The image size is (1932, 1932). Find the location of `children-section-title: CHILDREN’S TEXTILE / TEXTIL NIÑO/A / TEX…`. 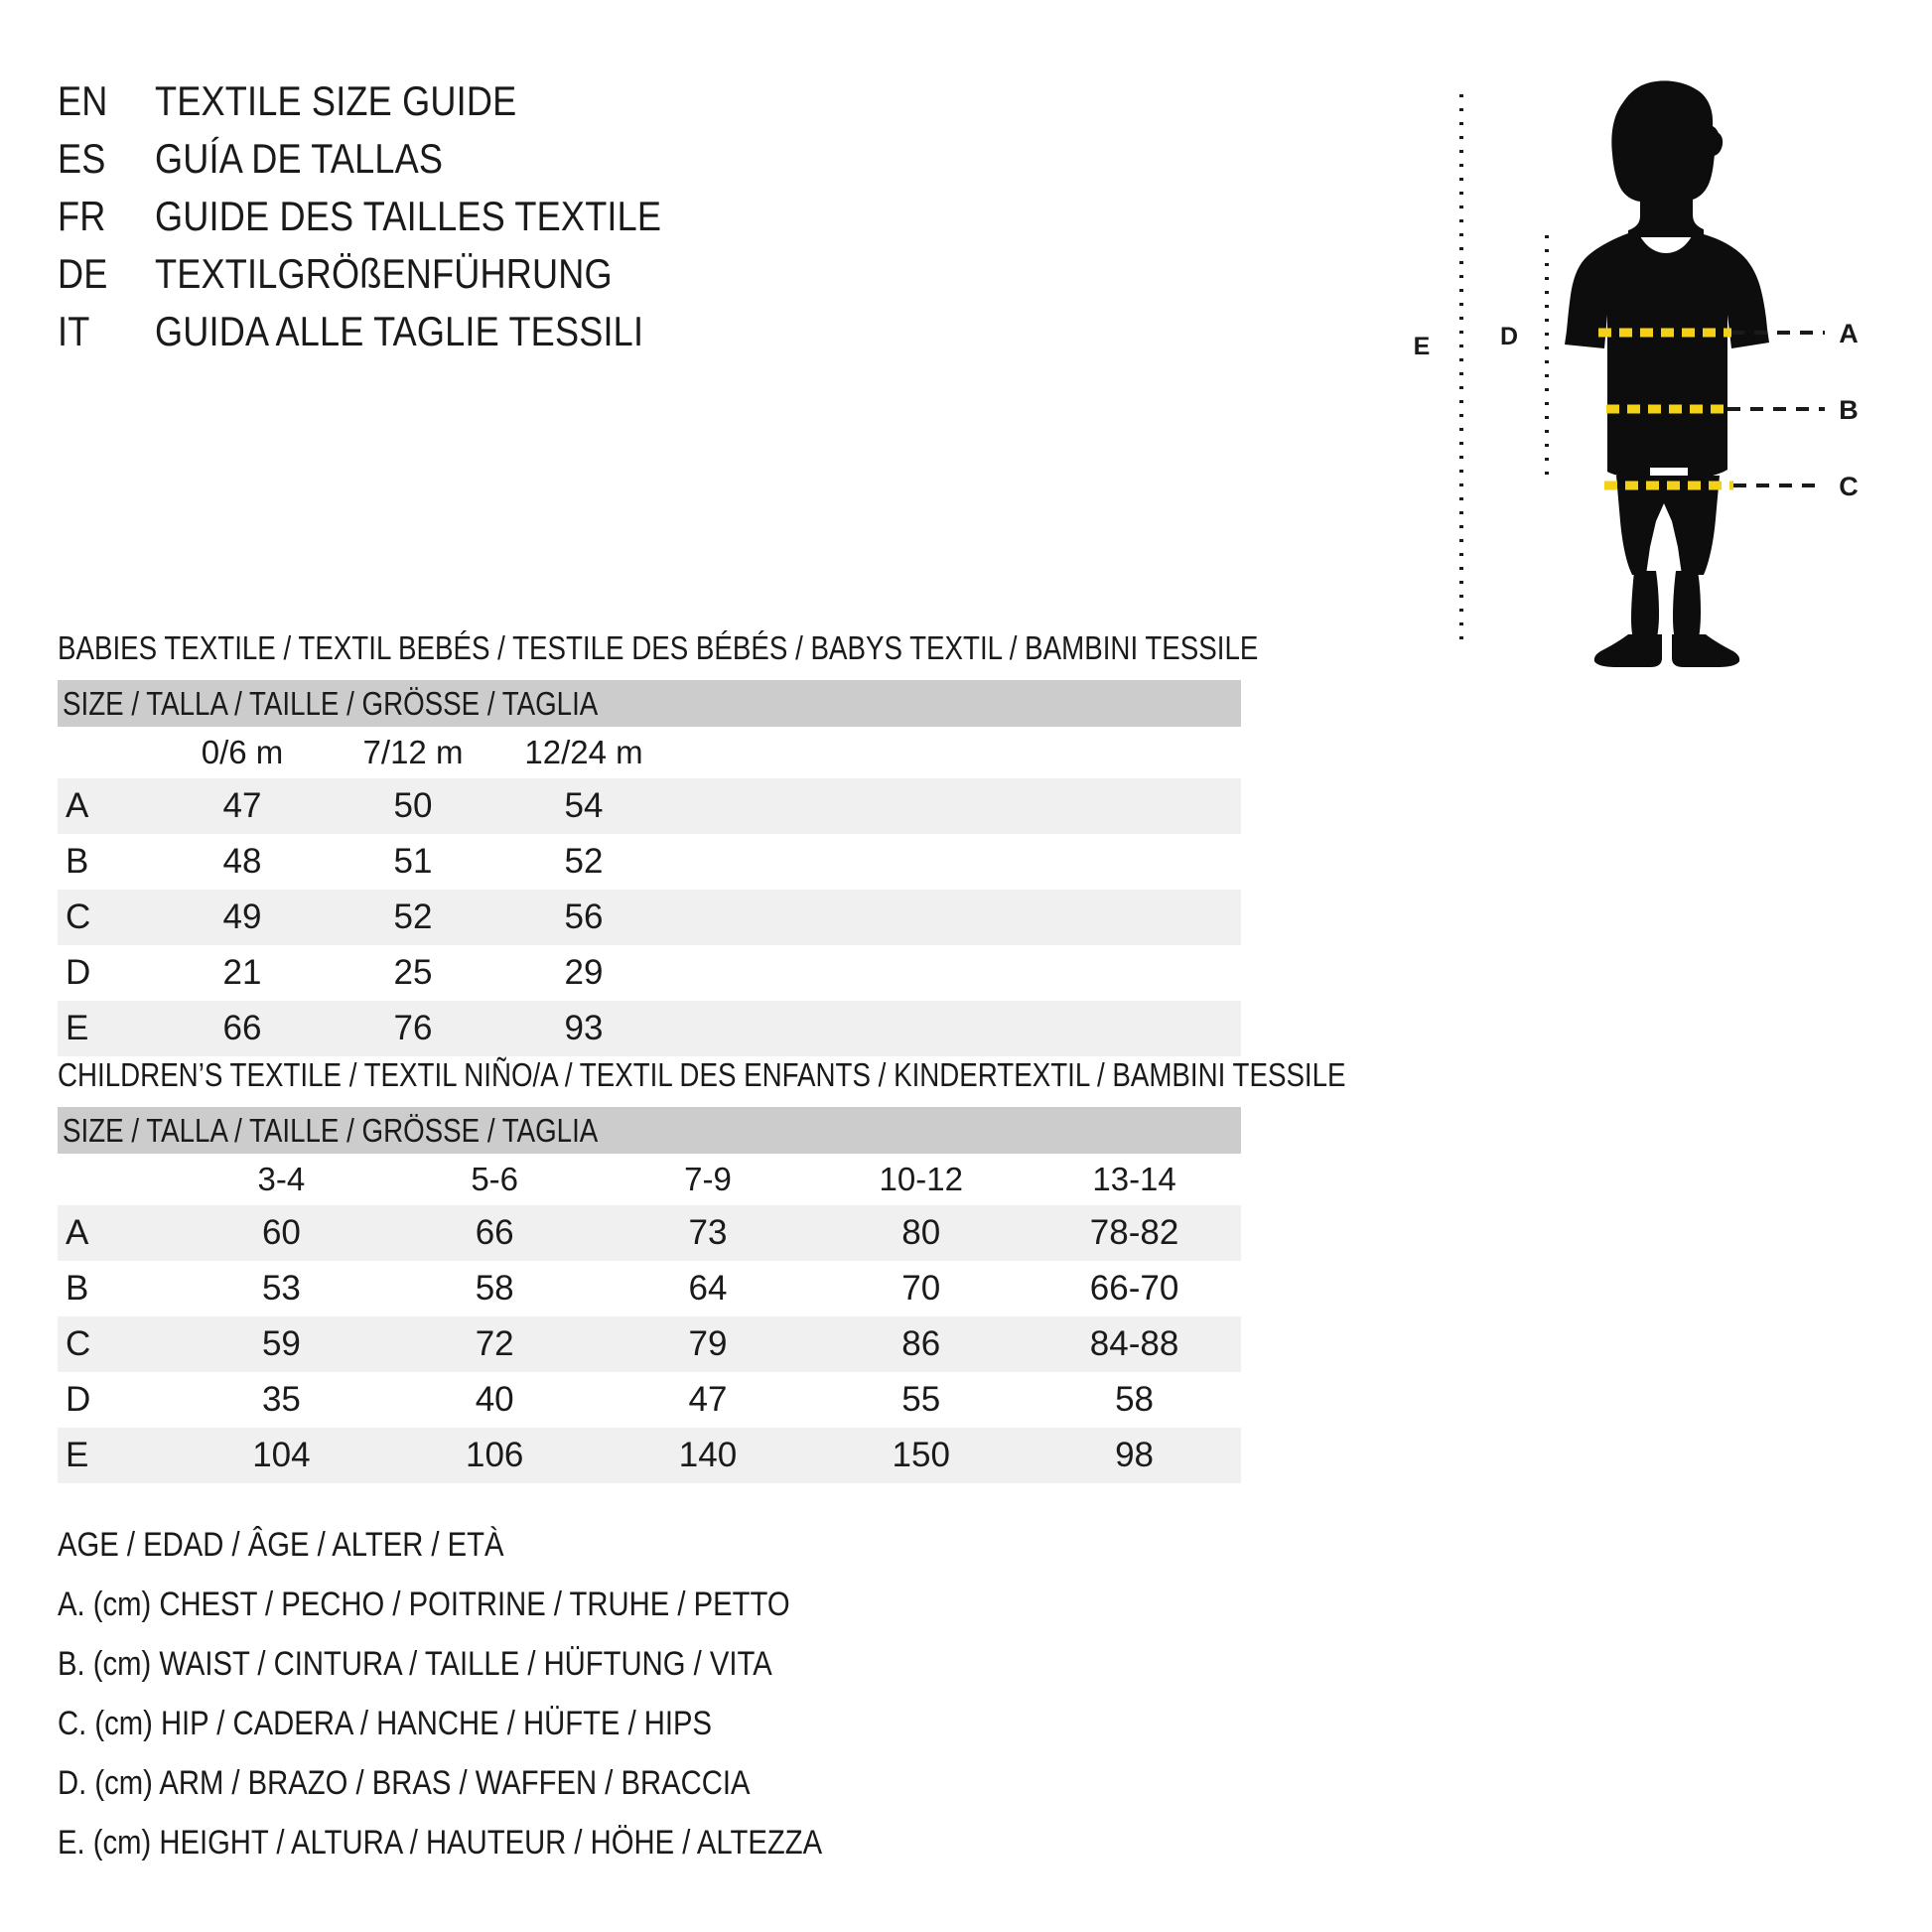

children-section-title: CHILDREN’S TEXTILE / TEXTIL NIÑO/A / TEX… is located at coordinates (702, 1074).